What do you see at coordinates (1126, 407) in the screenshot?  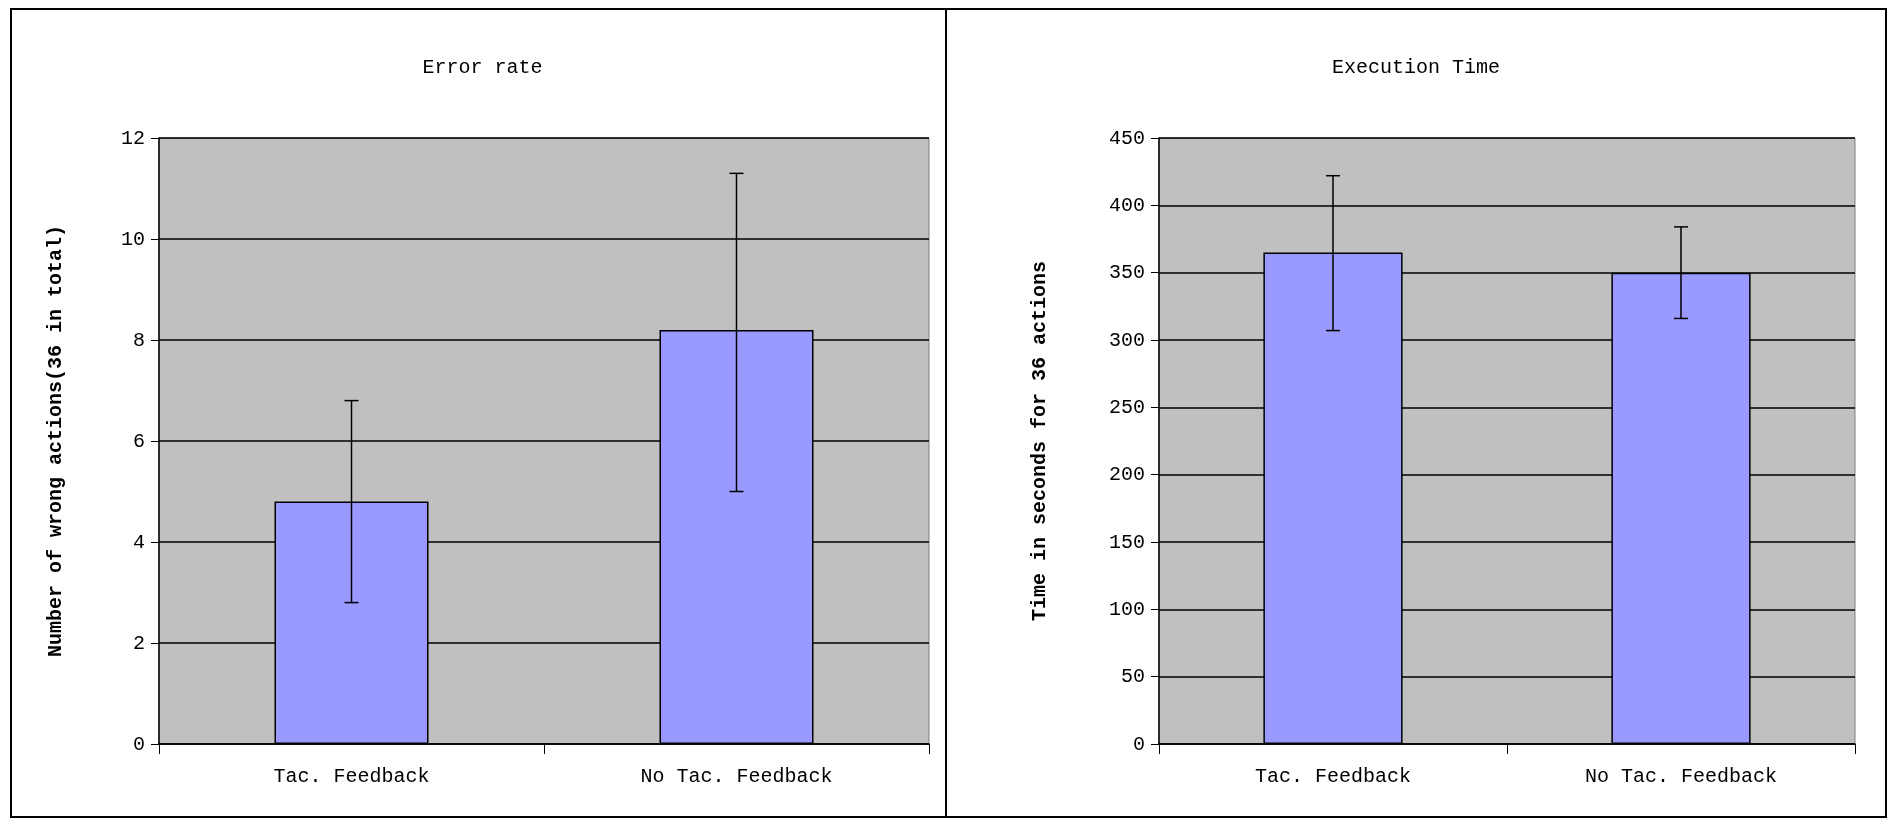 I see `y-tick-label: 250` at bounding box center [1126, 407].